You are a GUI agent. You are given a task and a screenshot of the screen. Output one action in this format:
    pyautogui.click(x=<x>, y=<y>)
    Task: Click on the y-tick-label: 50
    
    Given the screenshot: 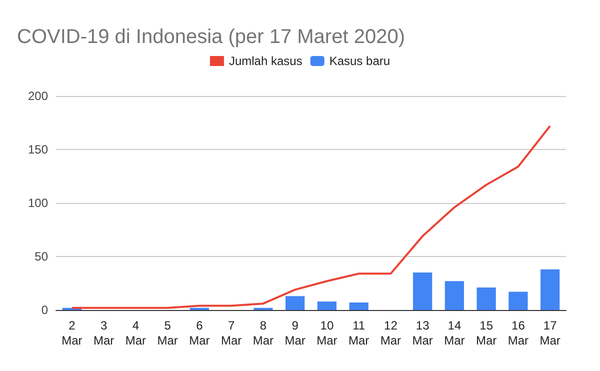 What is the action you would take?
    pyautogui.click(x=41, y=257)
    